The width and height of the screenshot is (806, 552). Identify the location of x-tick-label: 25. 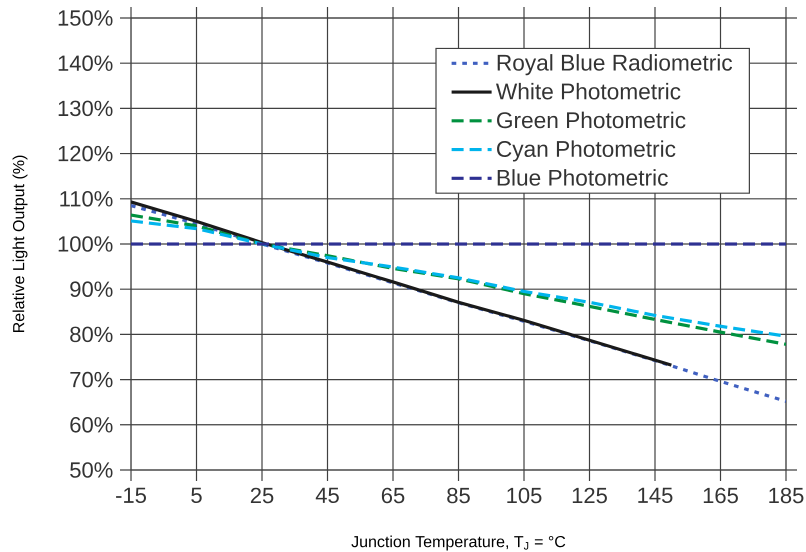
(262, 496).